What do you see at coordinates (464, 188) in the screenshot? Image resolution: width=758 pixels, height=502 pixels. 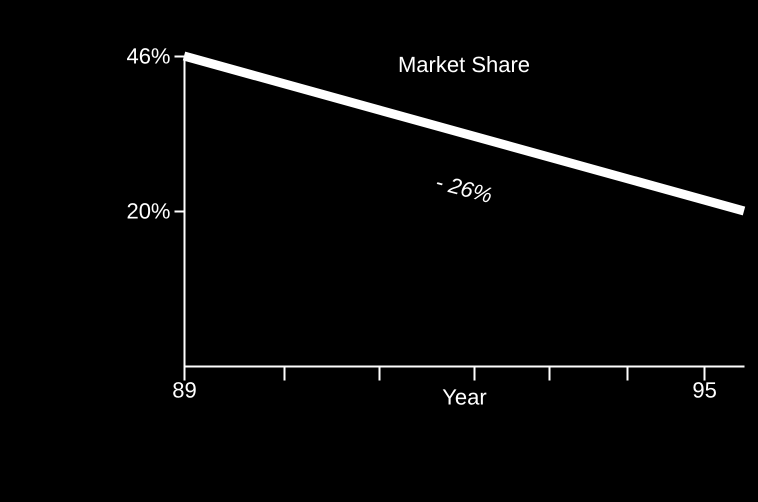 I see `annotation: - 26%` at bounding box center [464, 188].